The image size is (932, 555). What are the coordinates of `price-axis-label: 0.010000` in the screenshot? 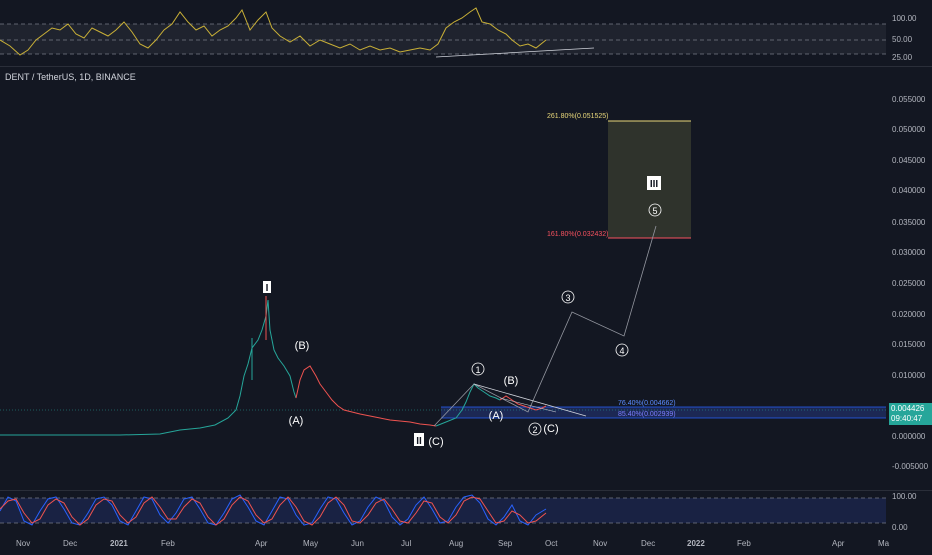 It's located at (909, 375).